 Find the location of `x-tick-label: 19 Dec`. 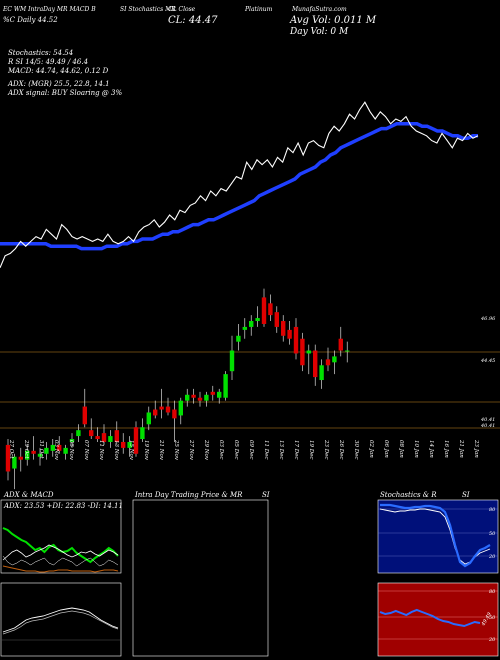

x-tick-label: 19 Dec is located at coordinates (311, 450).